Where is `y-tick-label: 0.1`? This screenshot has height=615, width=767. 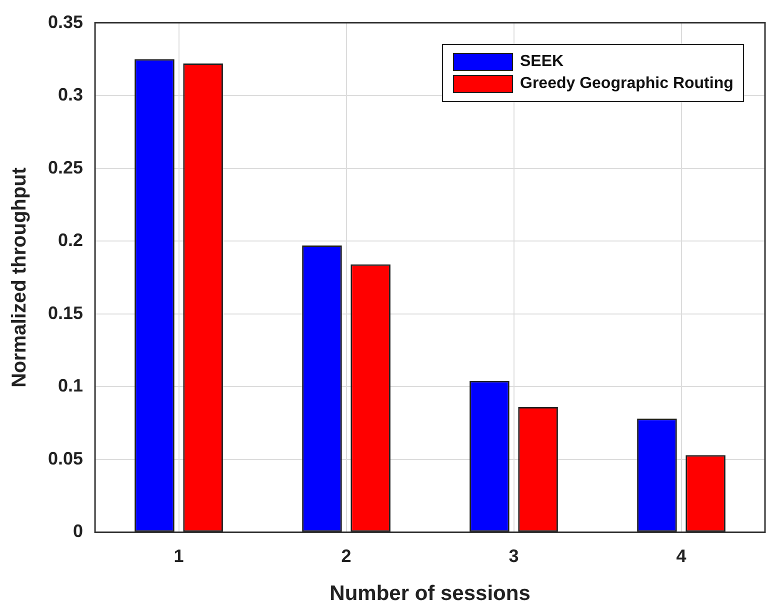
y-tick-label: 0.1 is located at coordinates (71, 386).